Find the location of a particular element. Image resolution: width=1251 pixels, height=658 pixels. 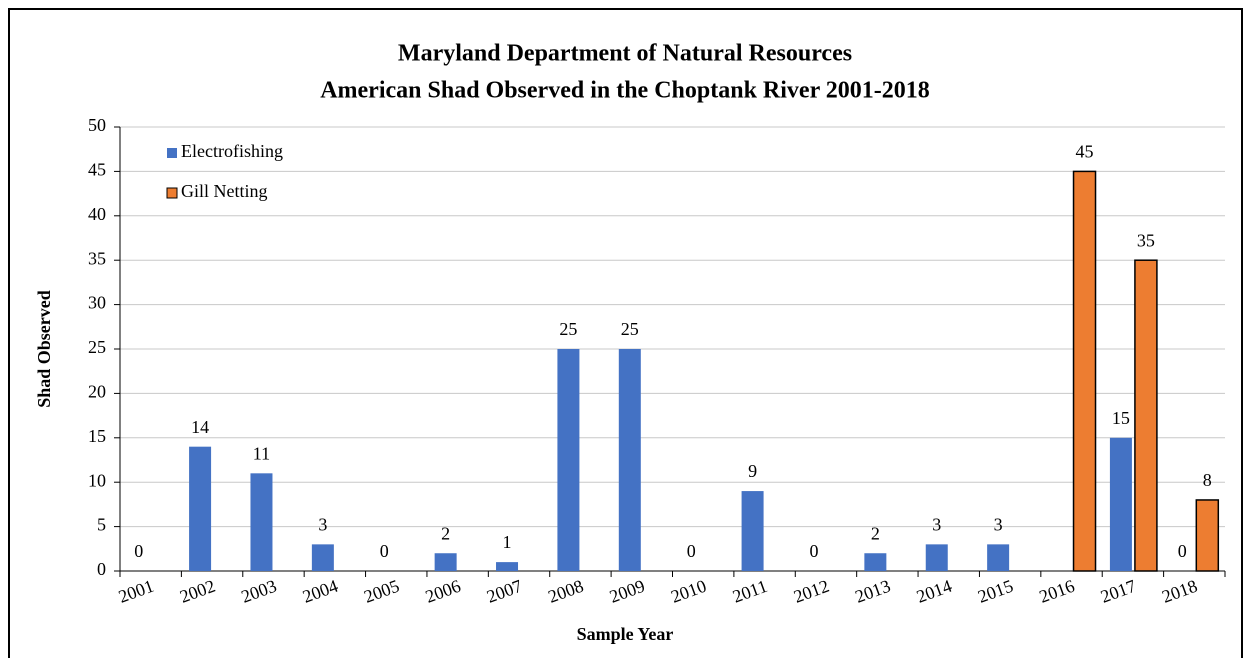

value-label: 15 is located at coordinates (1121, 418).